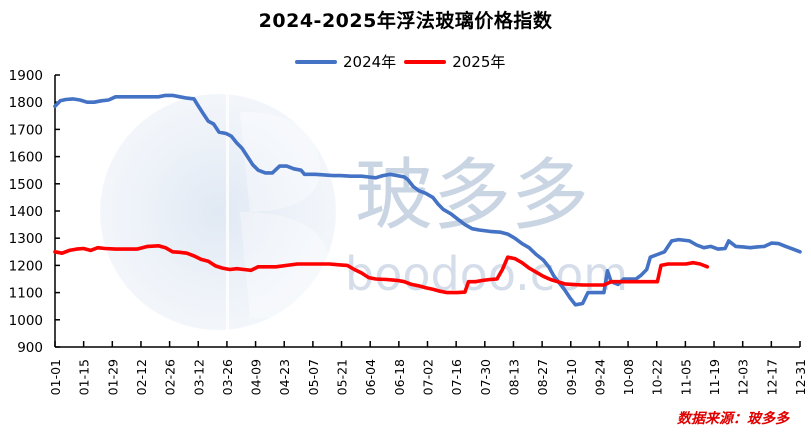 This screenshot has width=811, height=434. Describe the element at coordinates (428, 377) in the screenshot. I see `x-tick-label: 07-02` at that location.